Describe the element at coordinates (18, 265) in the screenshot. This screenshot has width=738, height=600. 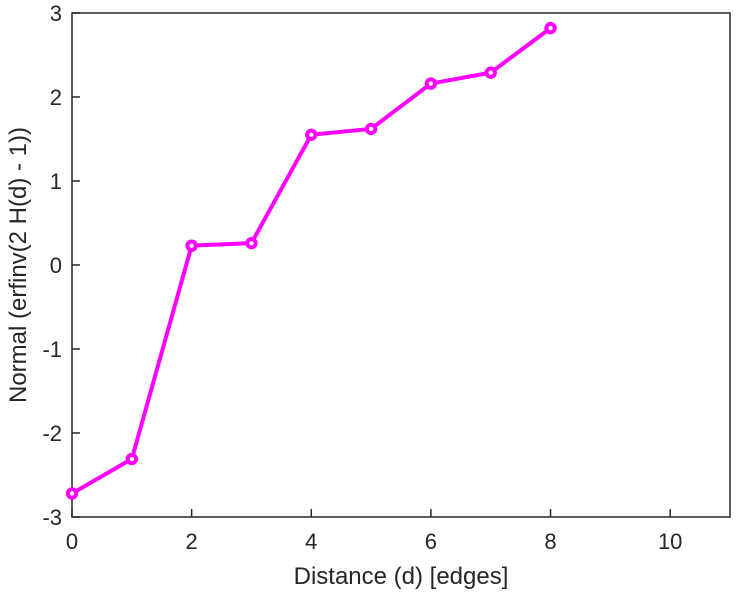
I see `y-axis-label: Normal (erfinv(2 H(d) - 1))` at that location.